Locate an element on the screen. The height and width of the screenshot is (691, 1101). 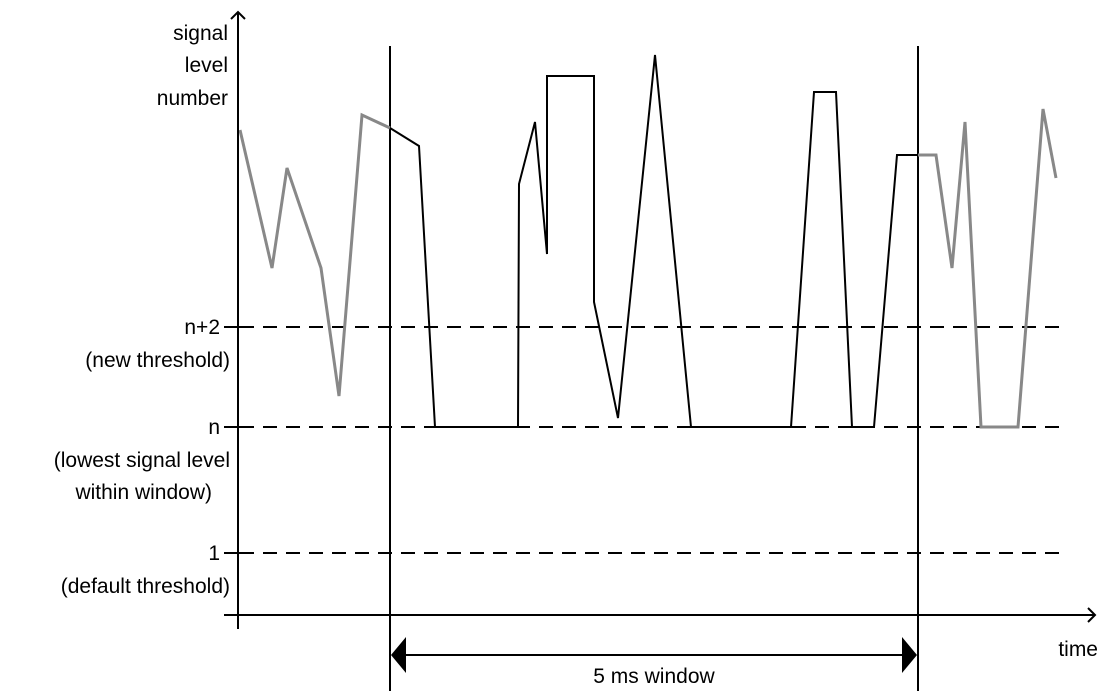
window-label: 5 ms window is located at coordinates (654, 676).